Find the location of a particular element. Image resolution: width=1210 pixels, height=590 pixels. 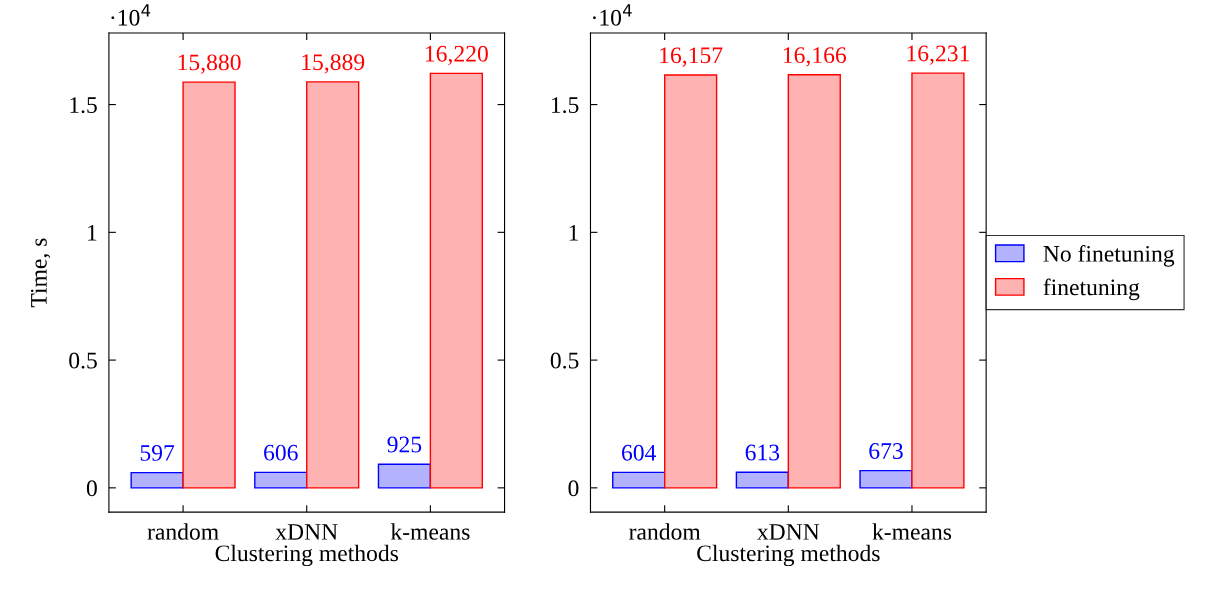

annotation: 606 is located at coordinates (281, 452).